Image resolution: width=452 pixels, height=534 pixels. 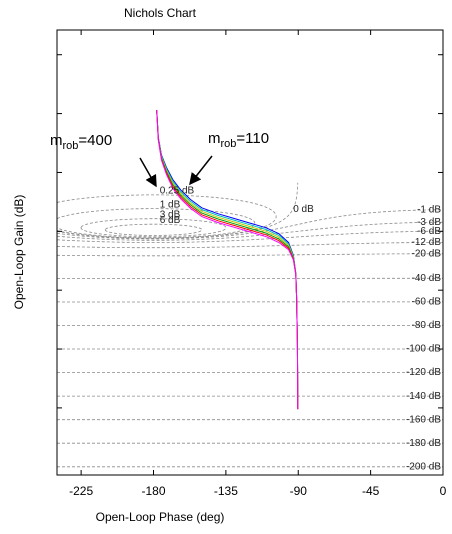 What do you see at coordinates (303, 209) in the screenshot?
I see `grid-contour-label: 0 dB` at bounding box center [303, 209].